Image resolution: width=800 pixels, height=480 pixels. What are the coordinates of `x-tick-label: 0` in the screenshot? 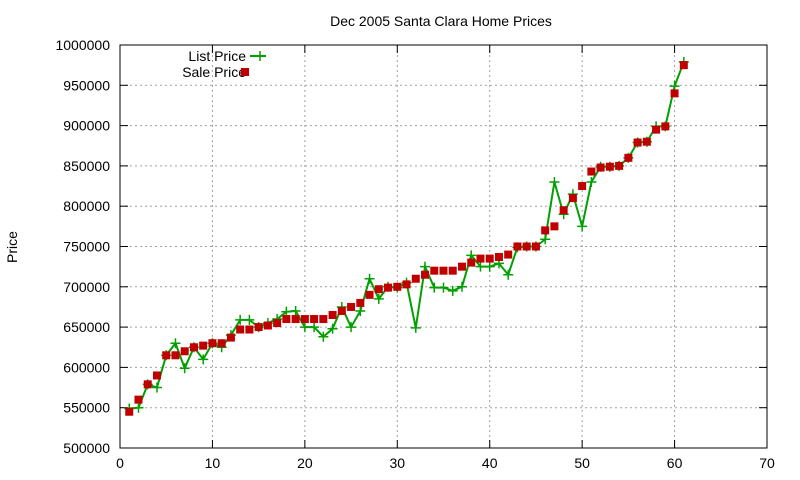 It's located at (120, 463).